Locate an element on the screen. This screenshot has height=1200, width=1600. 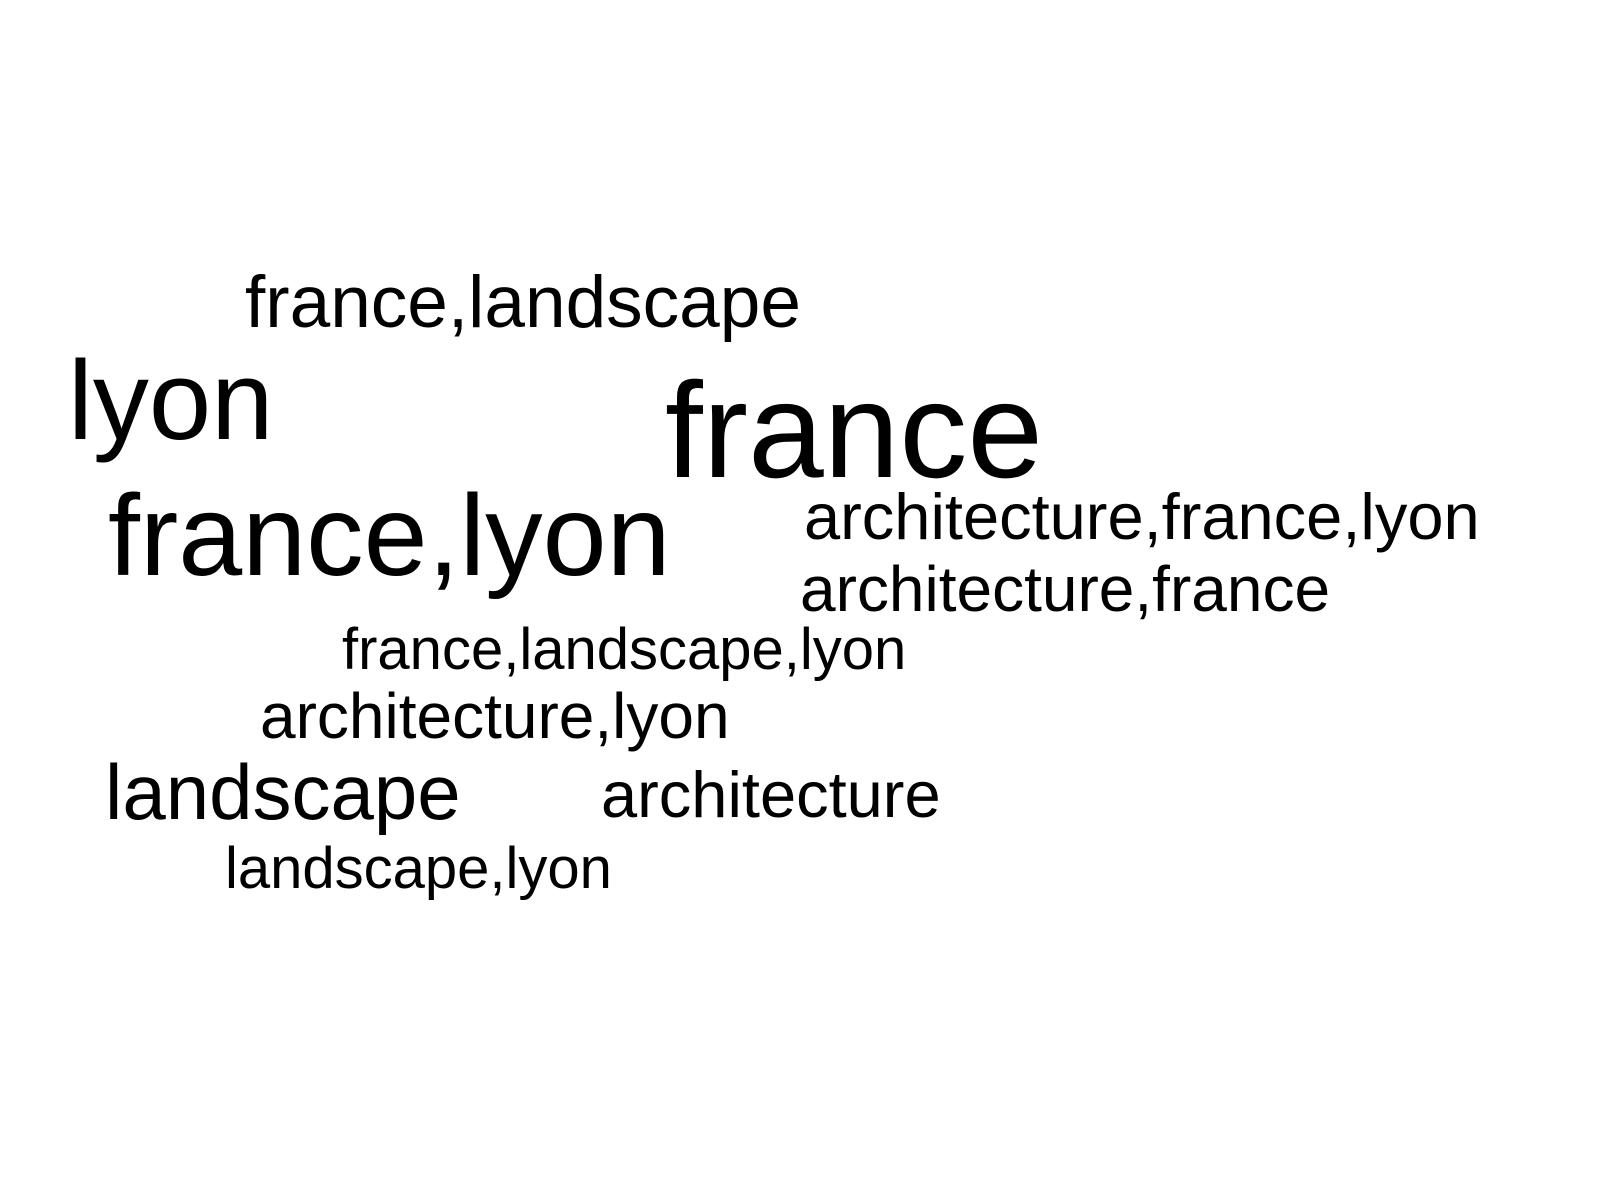
word-landscape: landscape is located at coordinates (283, 792).